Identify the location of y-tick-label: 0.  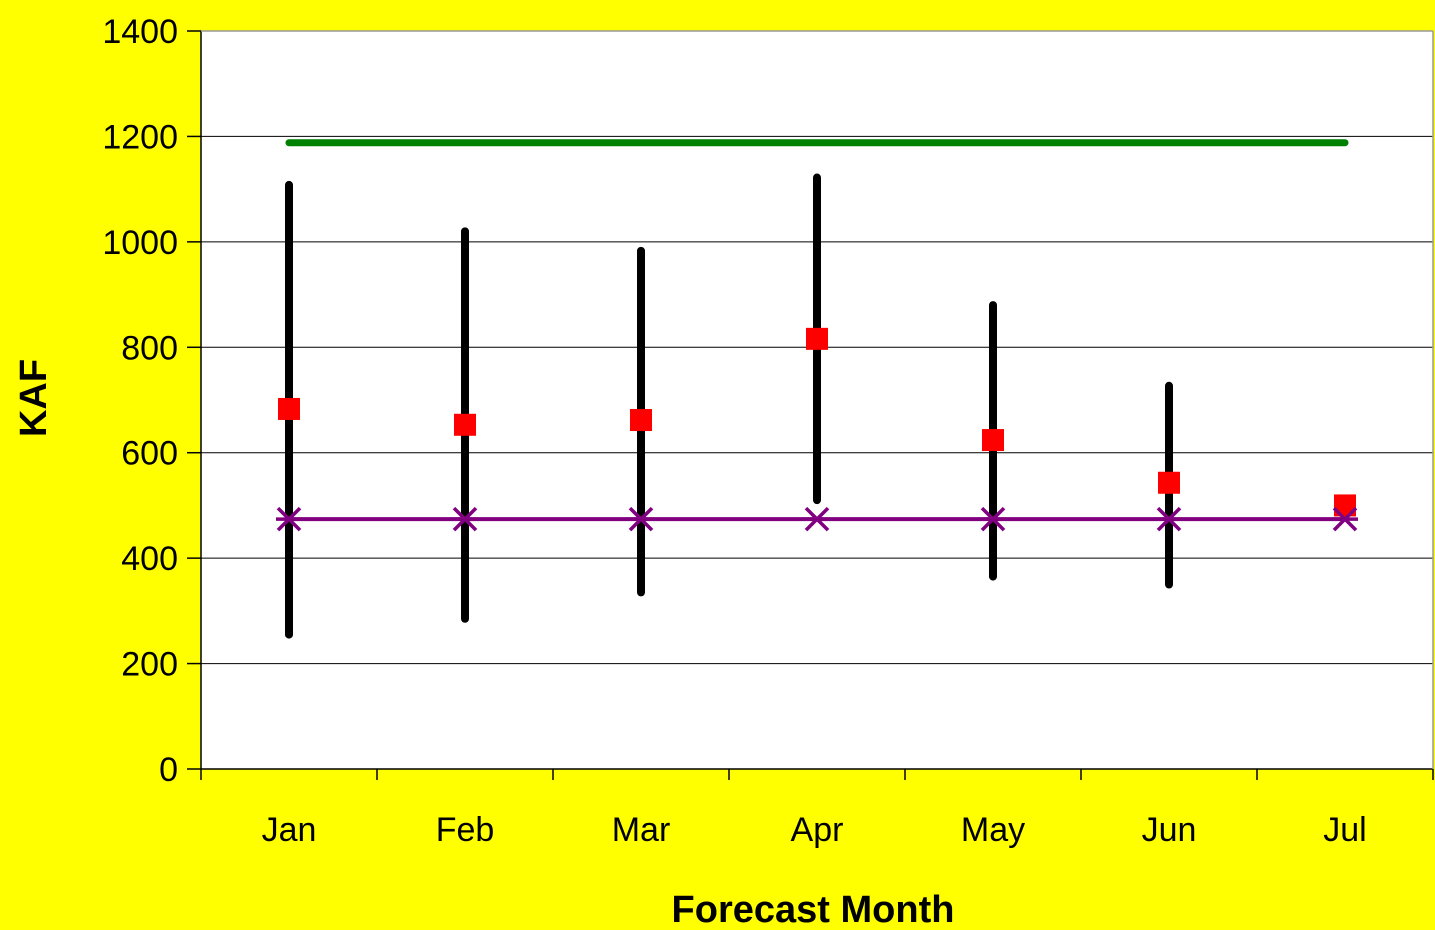
(168, 770).